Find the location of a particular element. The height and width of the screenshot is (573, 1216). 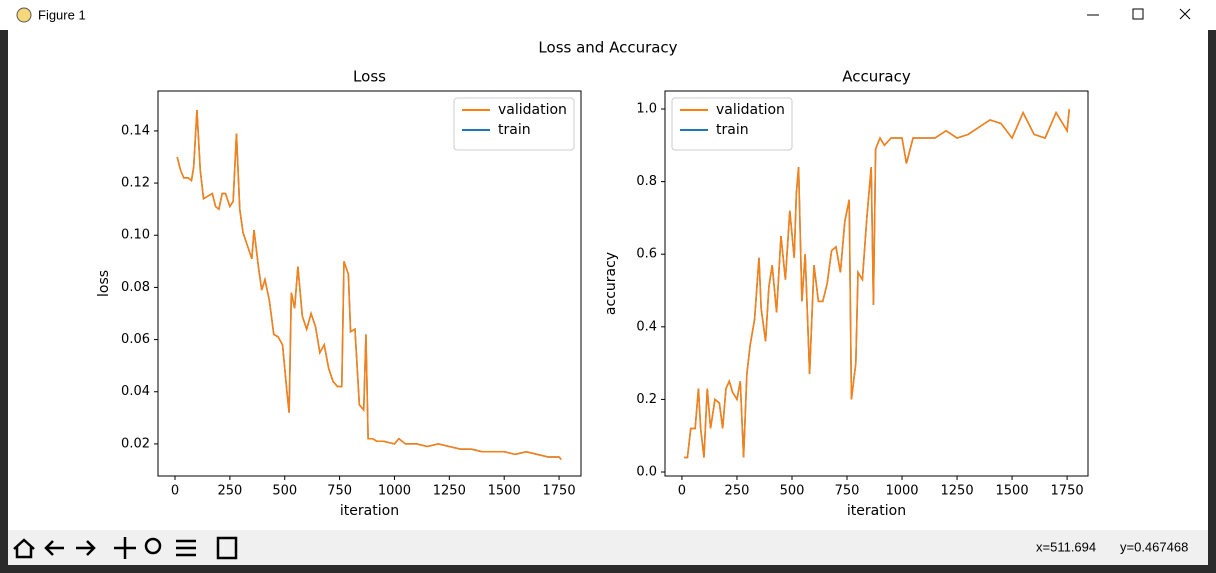

y-tick-label: 0.4 is located at coordinates (646, 326).